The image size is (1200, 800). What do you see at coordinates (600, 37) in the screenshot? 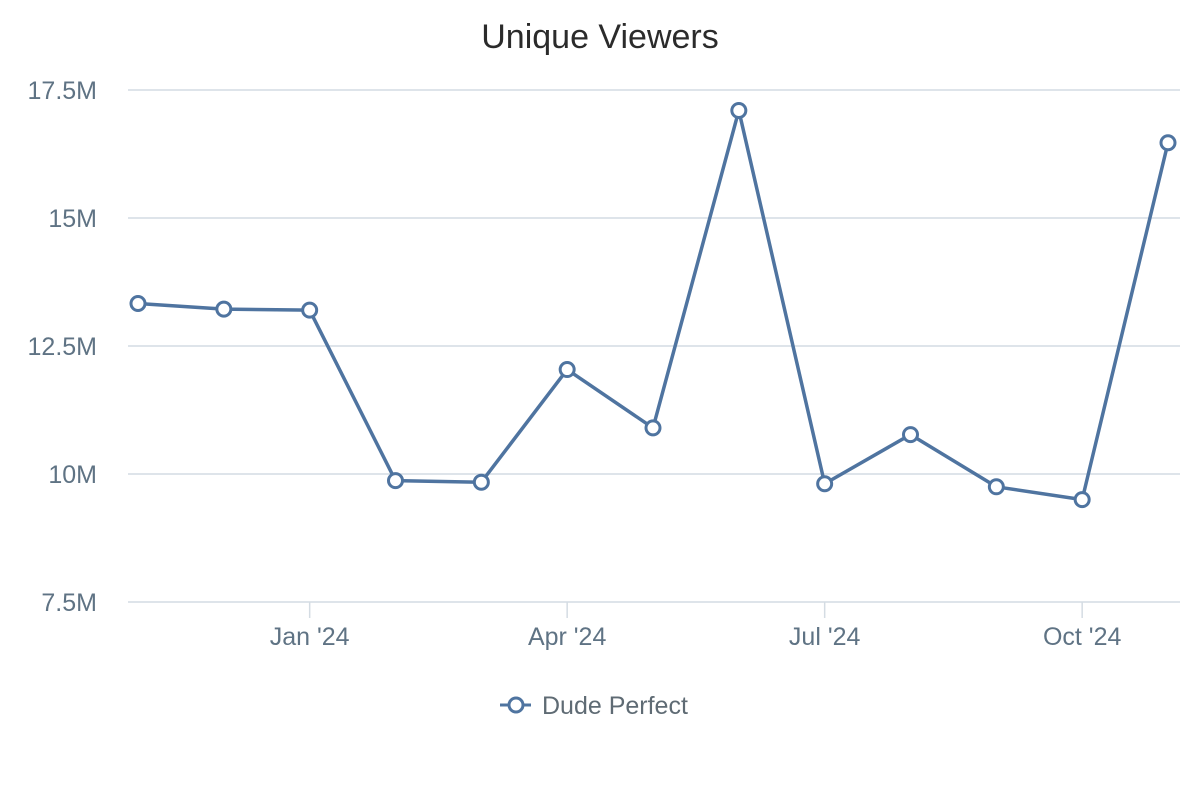
I see `chart-title: Unique Viewers` at bounding box center [600, 37].